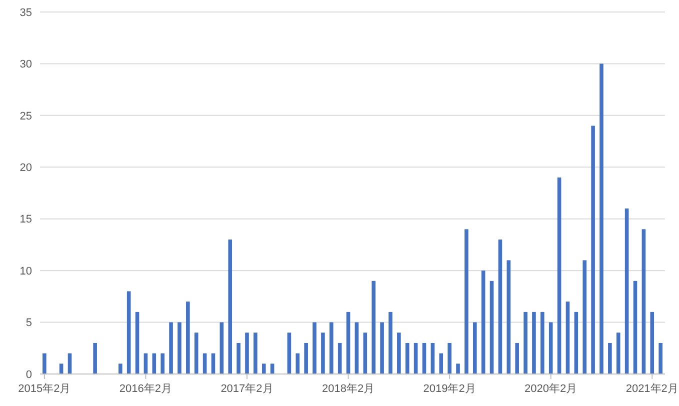 The height and width of the screenshot is (406, 679). What do you see at coordinates (26, 271) in the screenshot?
I see `y-tick-label: 10` at bounding box center [26, 271].